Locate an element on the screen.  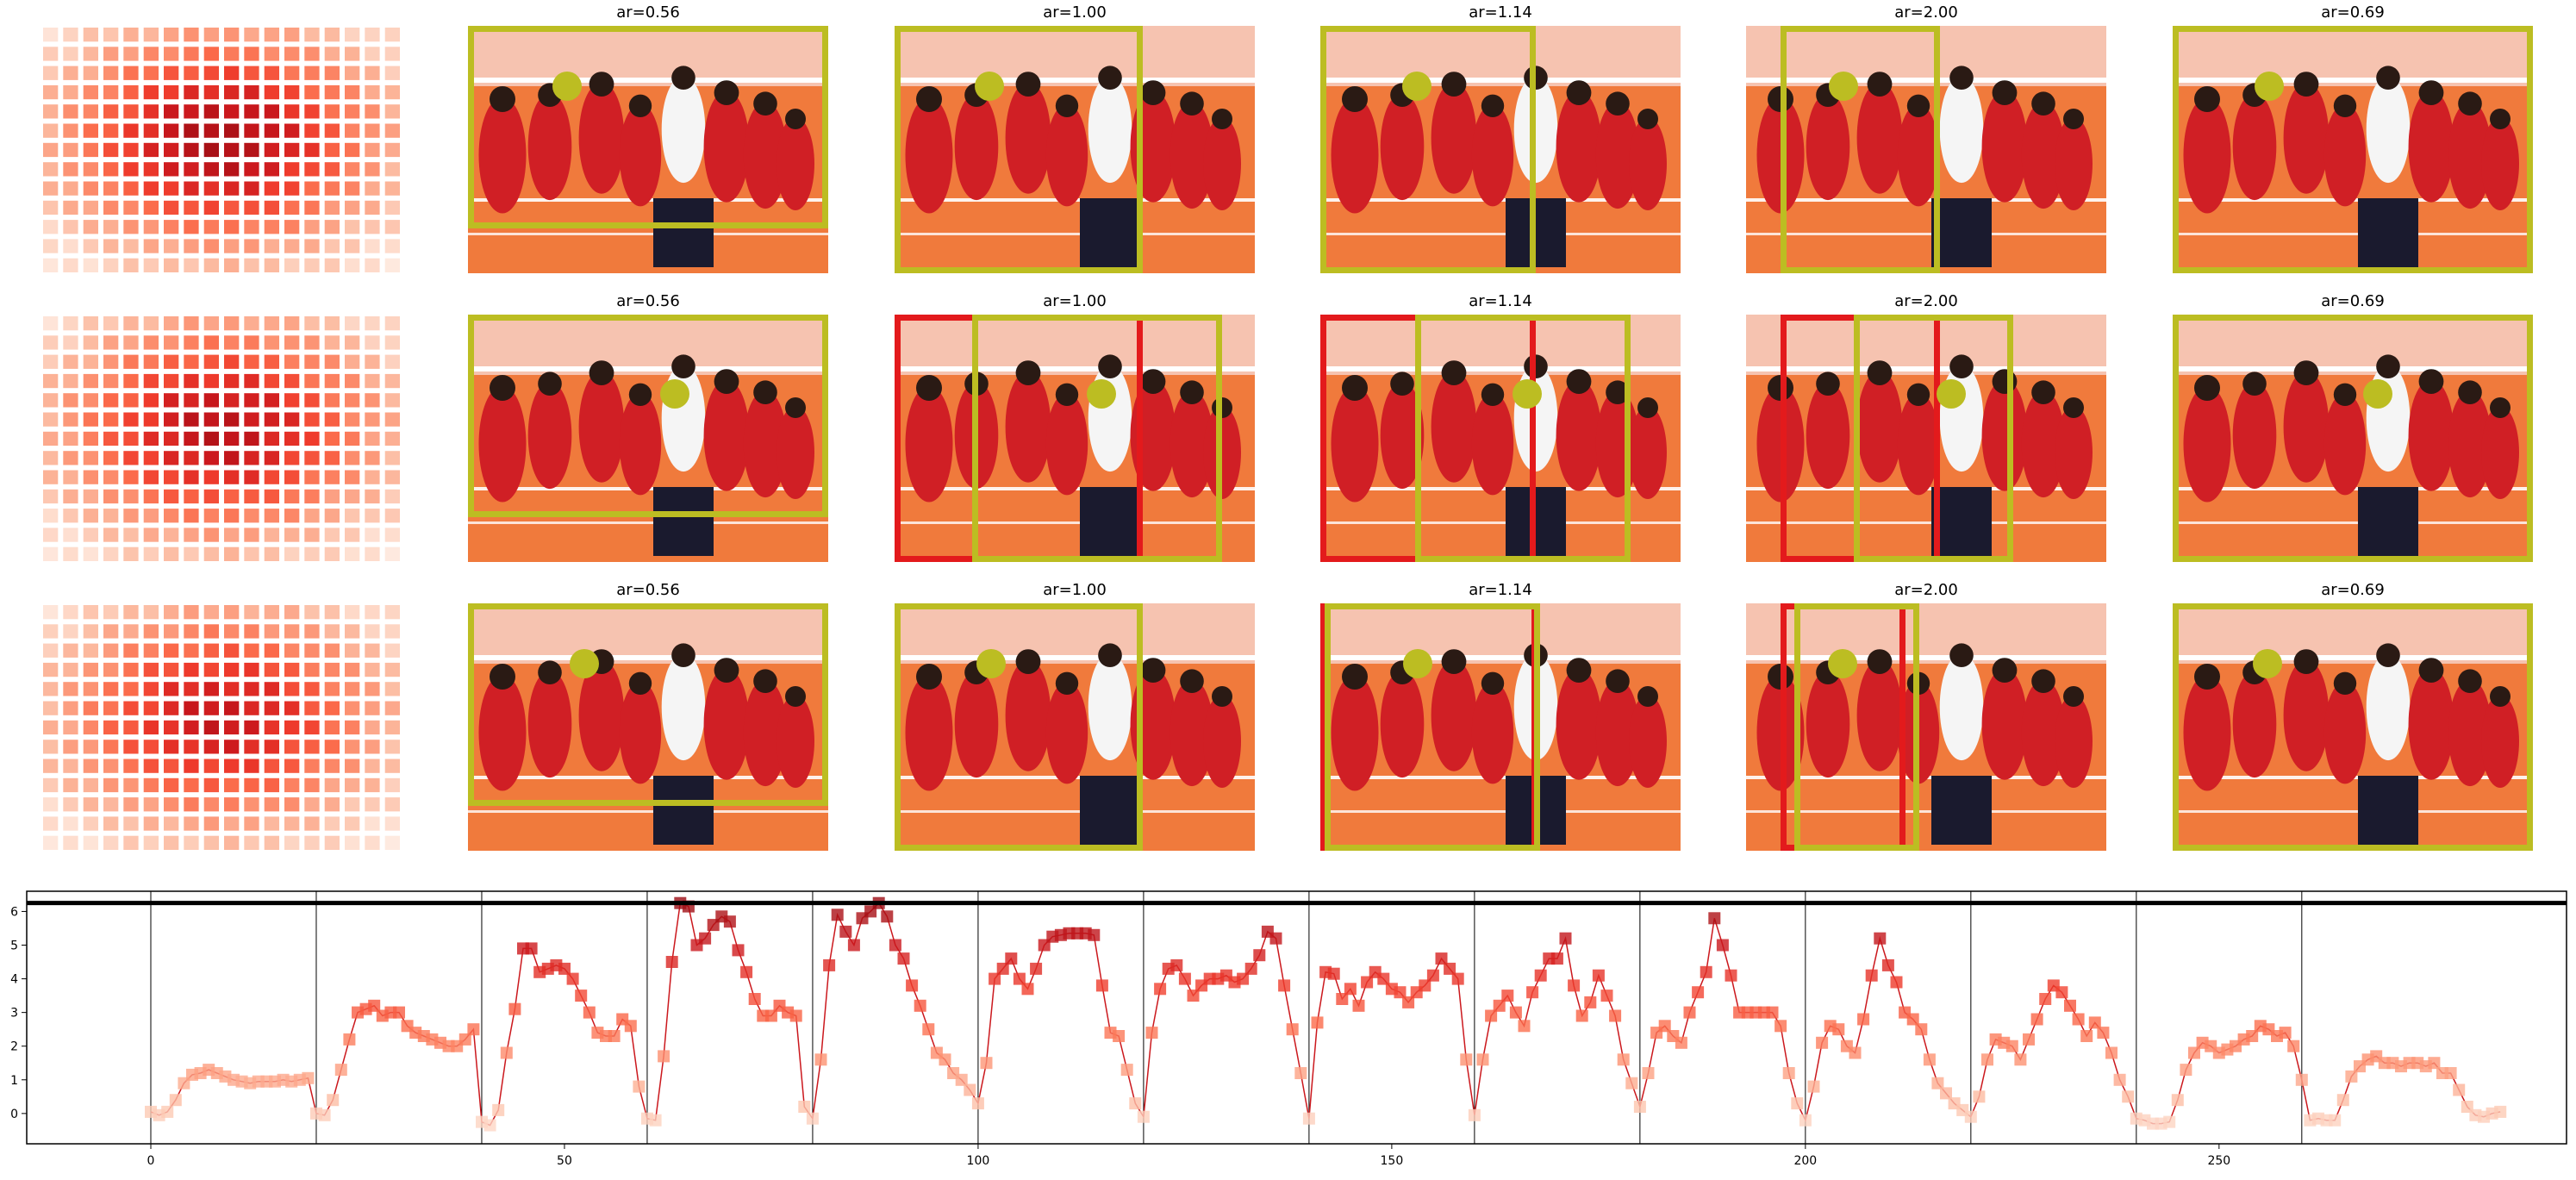
crop-panel: ar=1.14 is located at coordinates (1500, 138).